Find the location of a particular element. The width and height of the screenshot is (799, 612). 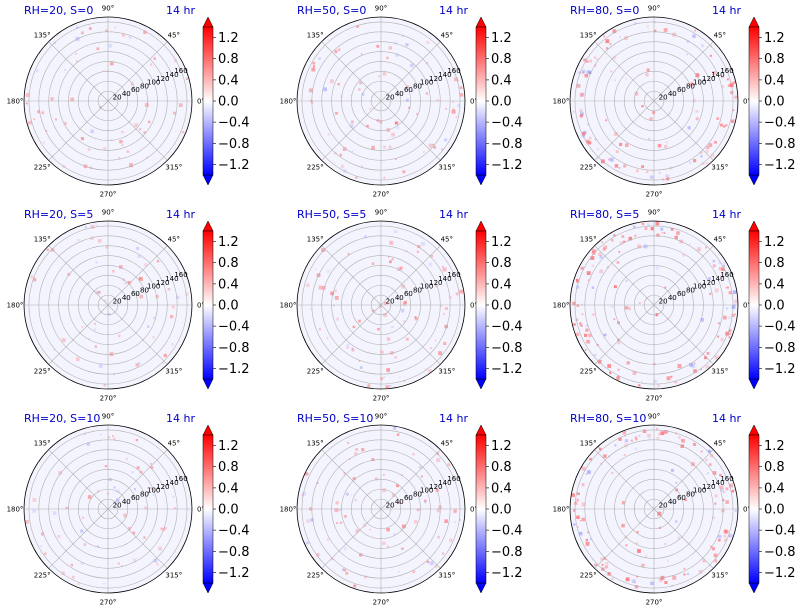

radial-tick-label: 80 is located at coordinates (690, 494).